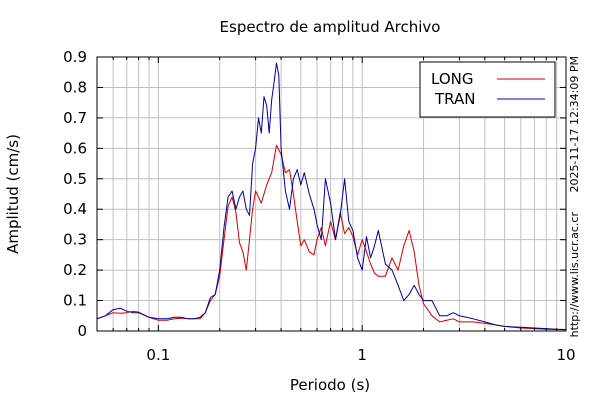 This screenshot has height=400, width=600. What do you see at coordinates (574, 275) in the screenshot?
I see `url-text: http://www.lis.ucr.ac.cr` at bounding box center [574, 275].